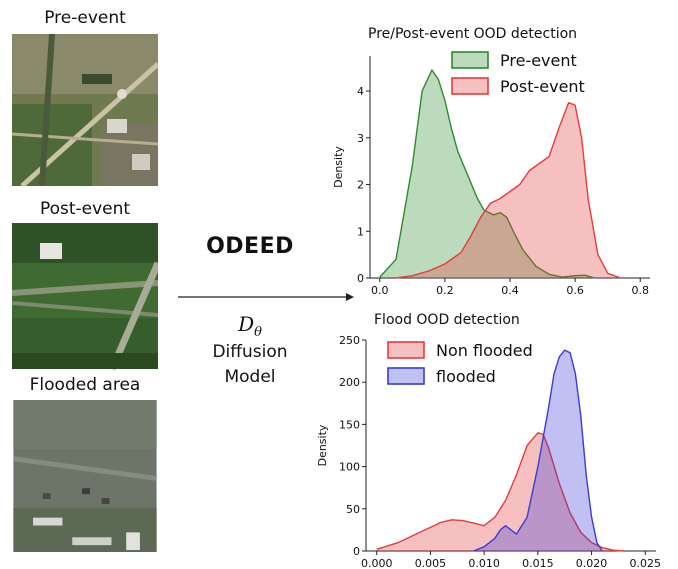 This screenshot has height=569, width=678. What do you see at coordinates (250, 352) in the screenshot?
I see `diffusion-label: Diffusion` at bounding box center [250, 352].